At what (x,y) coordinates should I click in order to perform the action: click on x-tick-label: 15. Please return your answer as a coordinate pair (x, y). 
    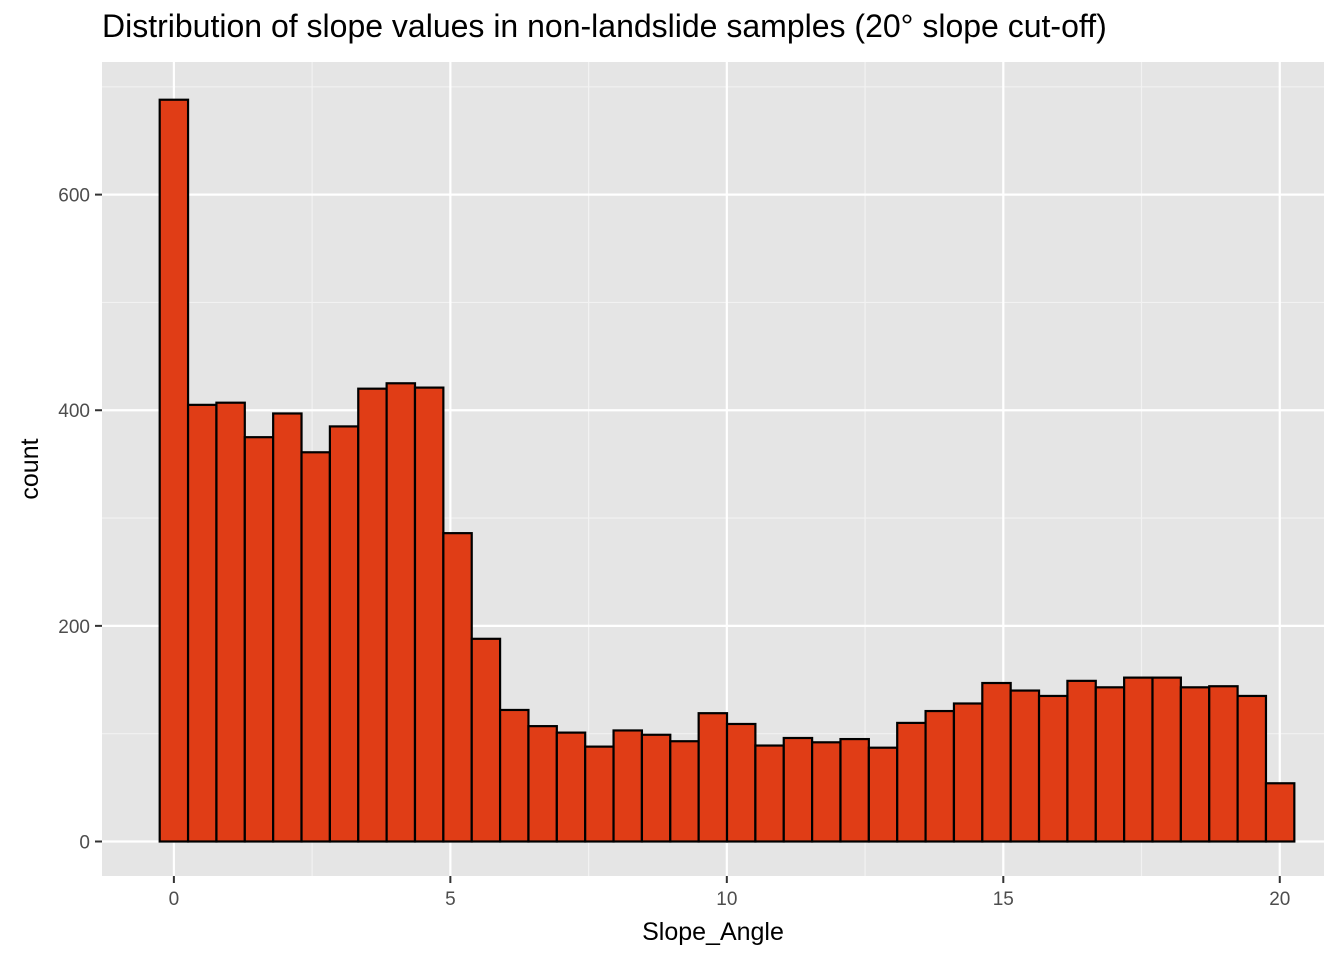
    Looking at the image, I should click on (1003, 899).